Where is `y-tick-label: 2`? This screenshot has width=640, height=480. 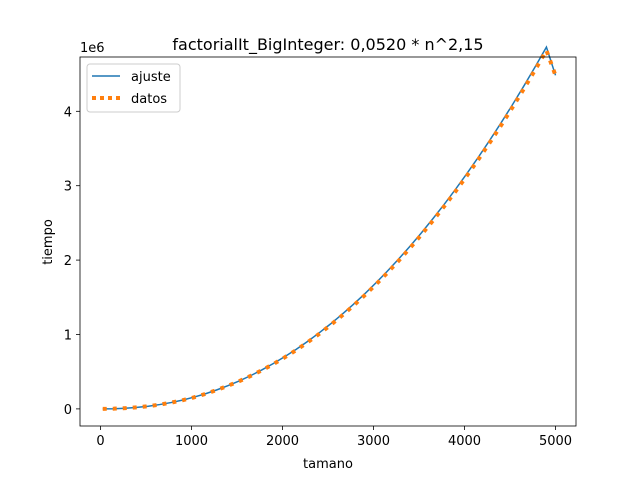
y-tick-label: 2 is located at coordinates (68, 261).